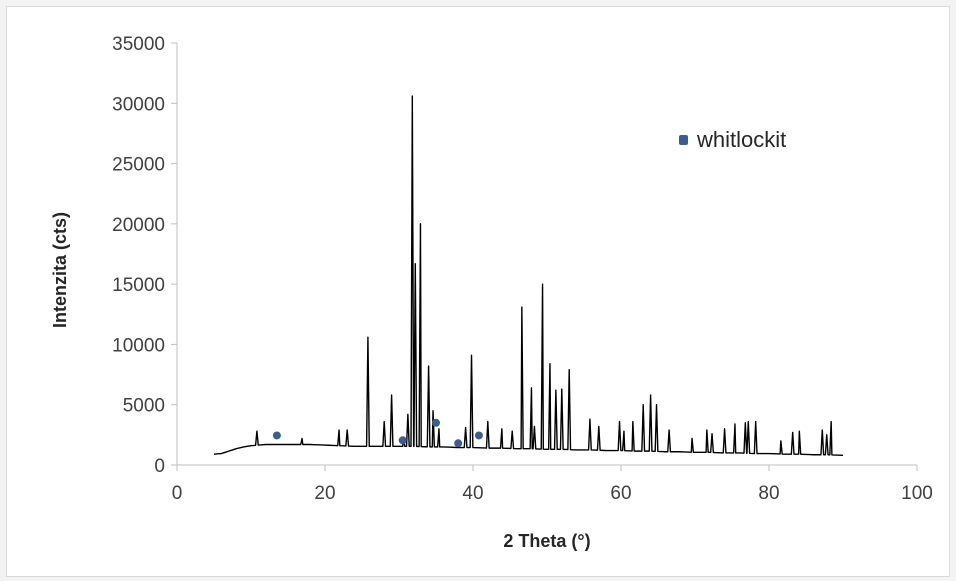 The image size is (956, 581). What do you see at coordinates (324, 493) in the screenshot?
I see `x-tick-label: 20` at bounding box center [324, 493].